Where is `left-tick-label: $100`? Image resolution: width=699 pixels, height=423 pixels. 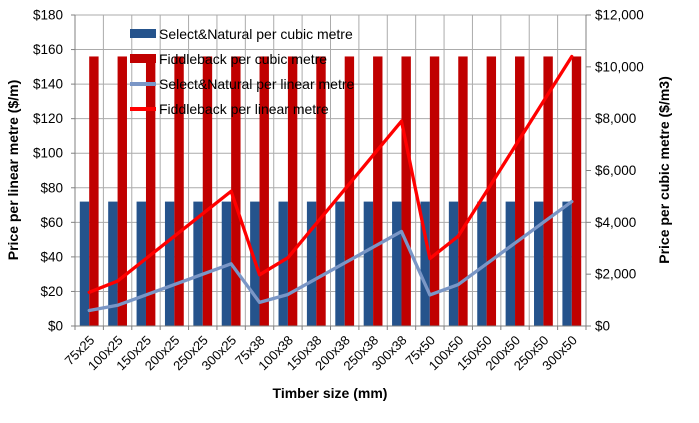
left-tick-label: $100 is located at coordinates (48, 153).